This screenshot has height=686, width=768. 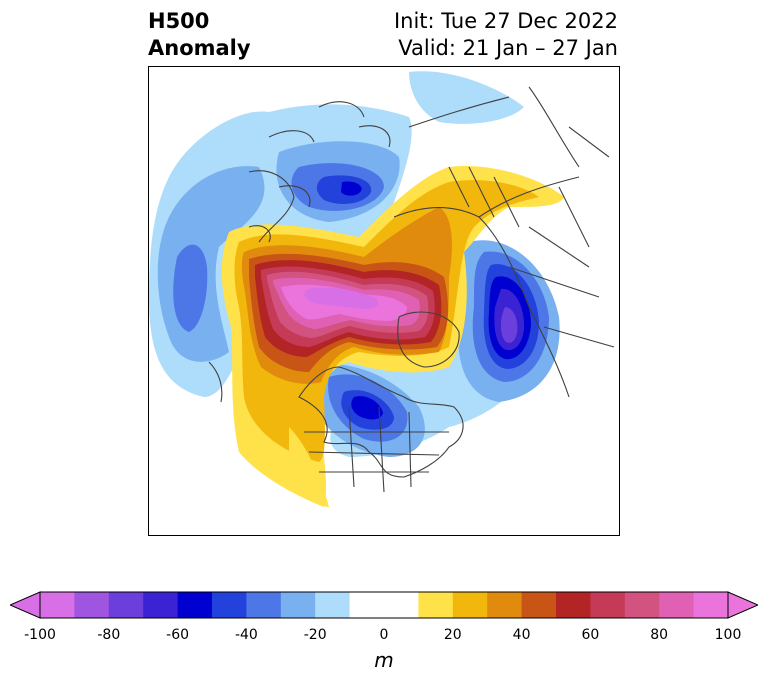 What do you see at coordinates (659, 635) in the screenshot?
I see `colorbar-tick-label: 80` at bounding box center [659, 635].